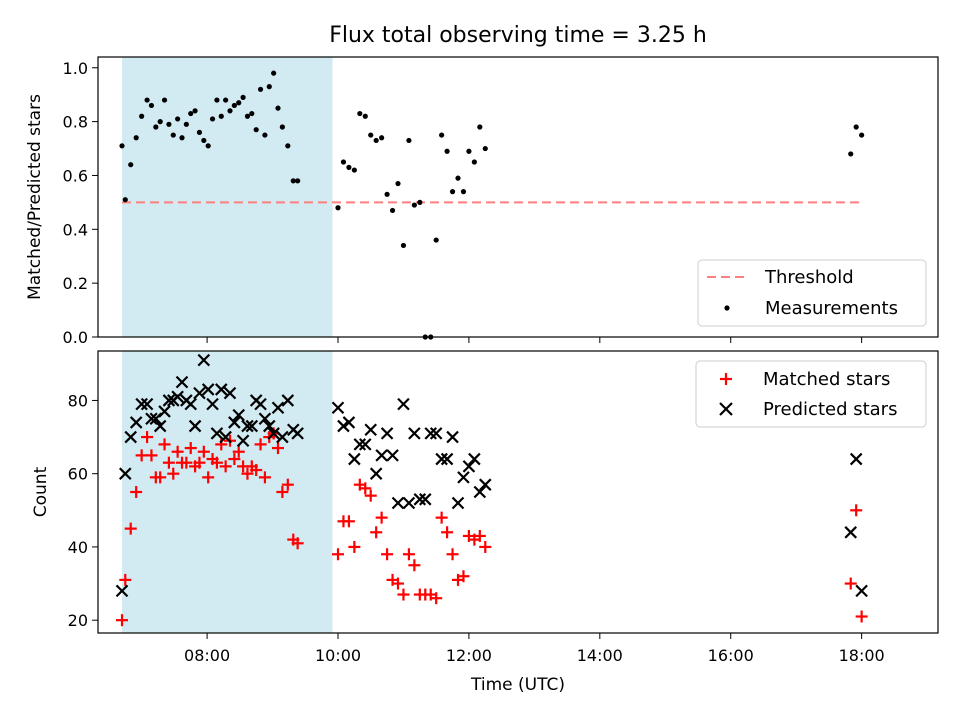 The width and height of the screenshot is (960, 720). What do you see at coordinates (83, 510) in the screenshot?
I see `bottom-y-axis: 20 40 60 80` at bounding box center [83, 510].